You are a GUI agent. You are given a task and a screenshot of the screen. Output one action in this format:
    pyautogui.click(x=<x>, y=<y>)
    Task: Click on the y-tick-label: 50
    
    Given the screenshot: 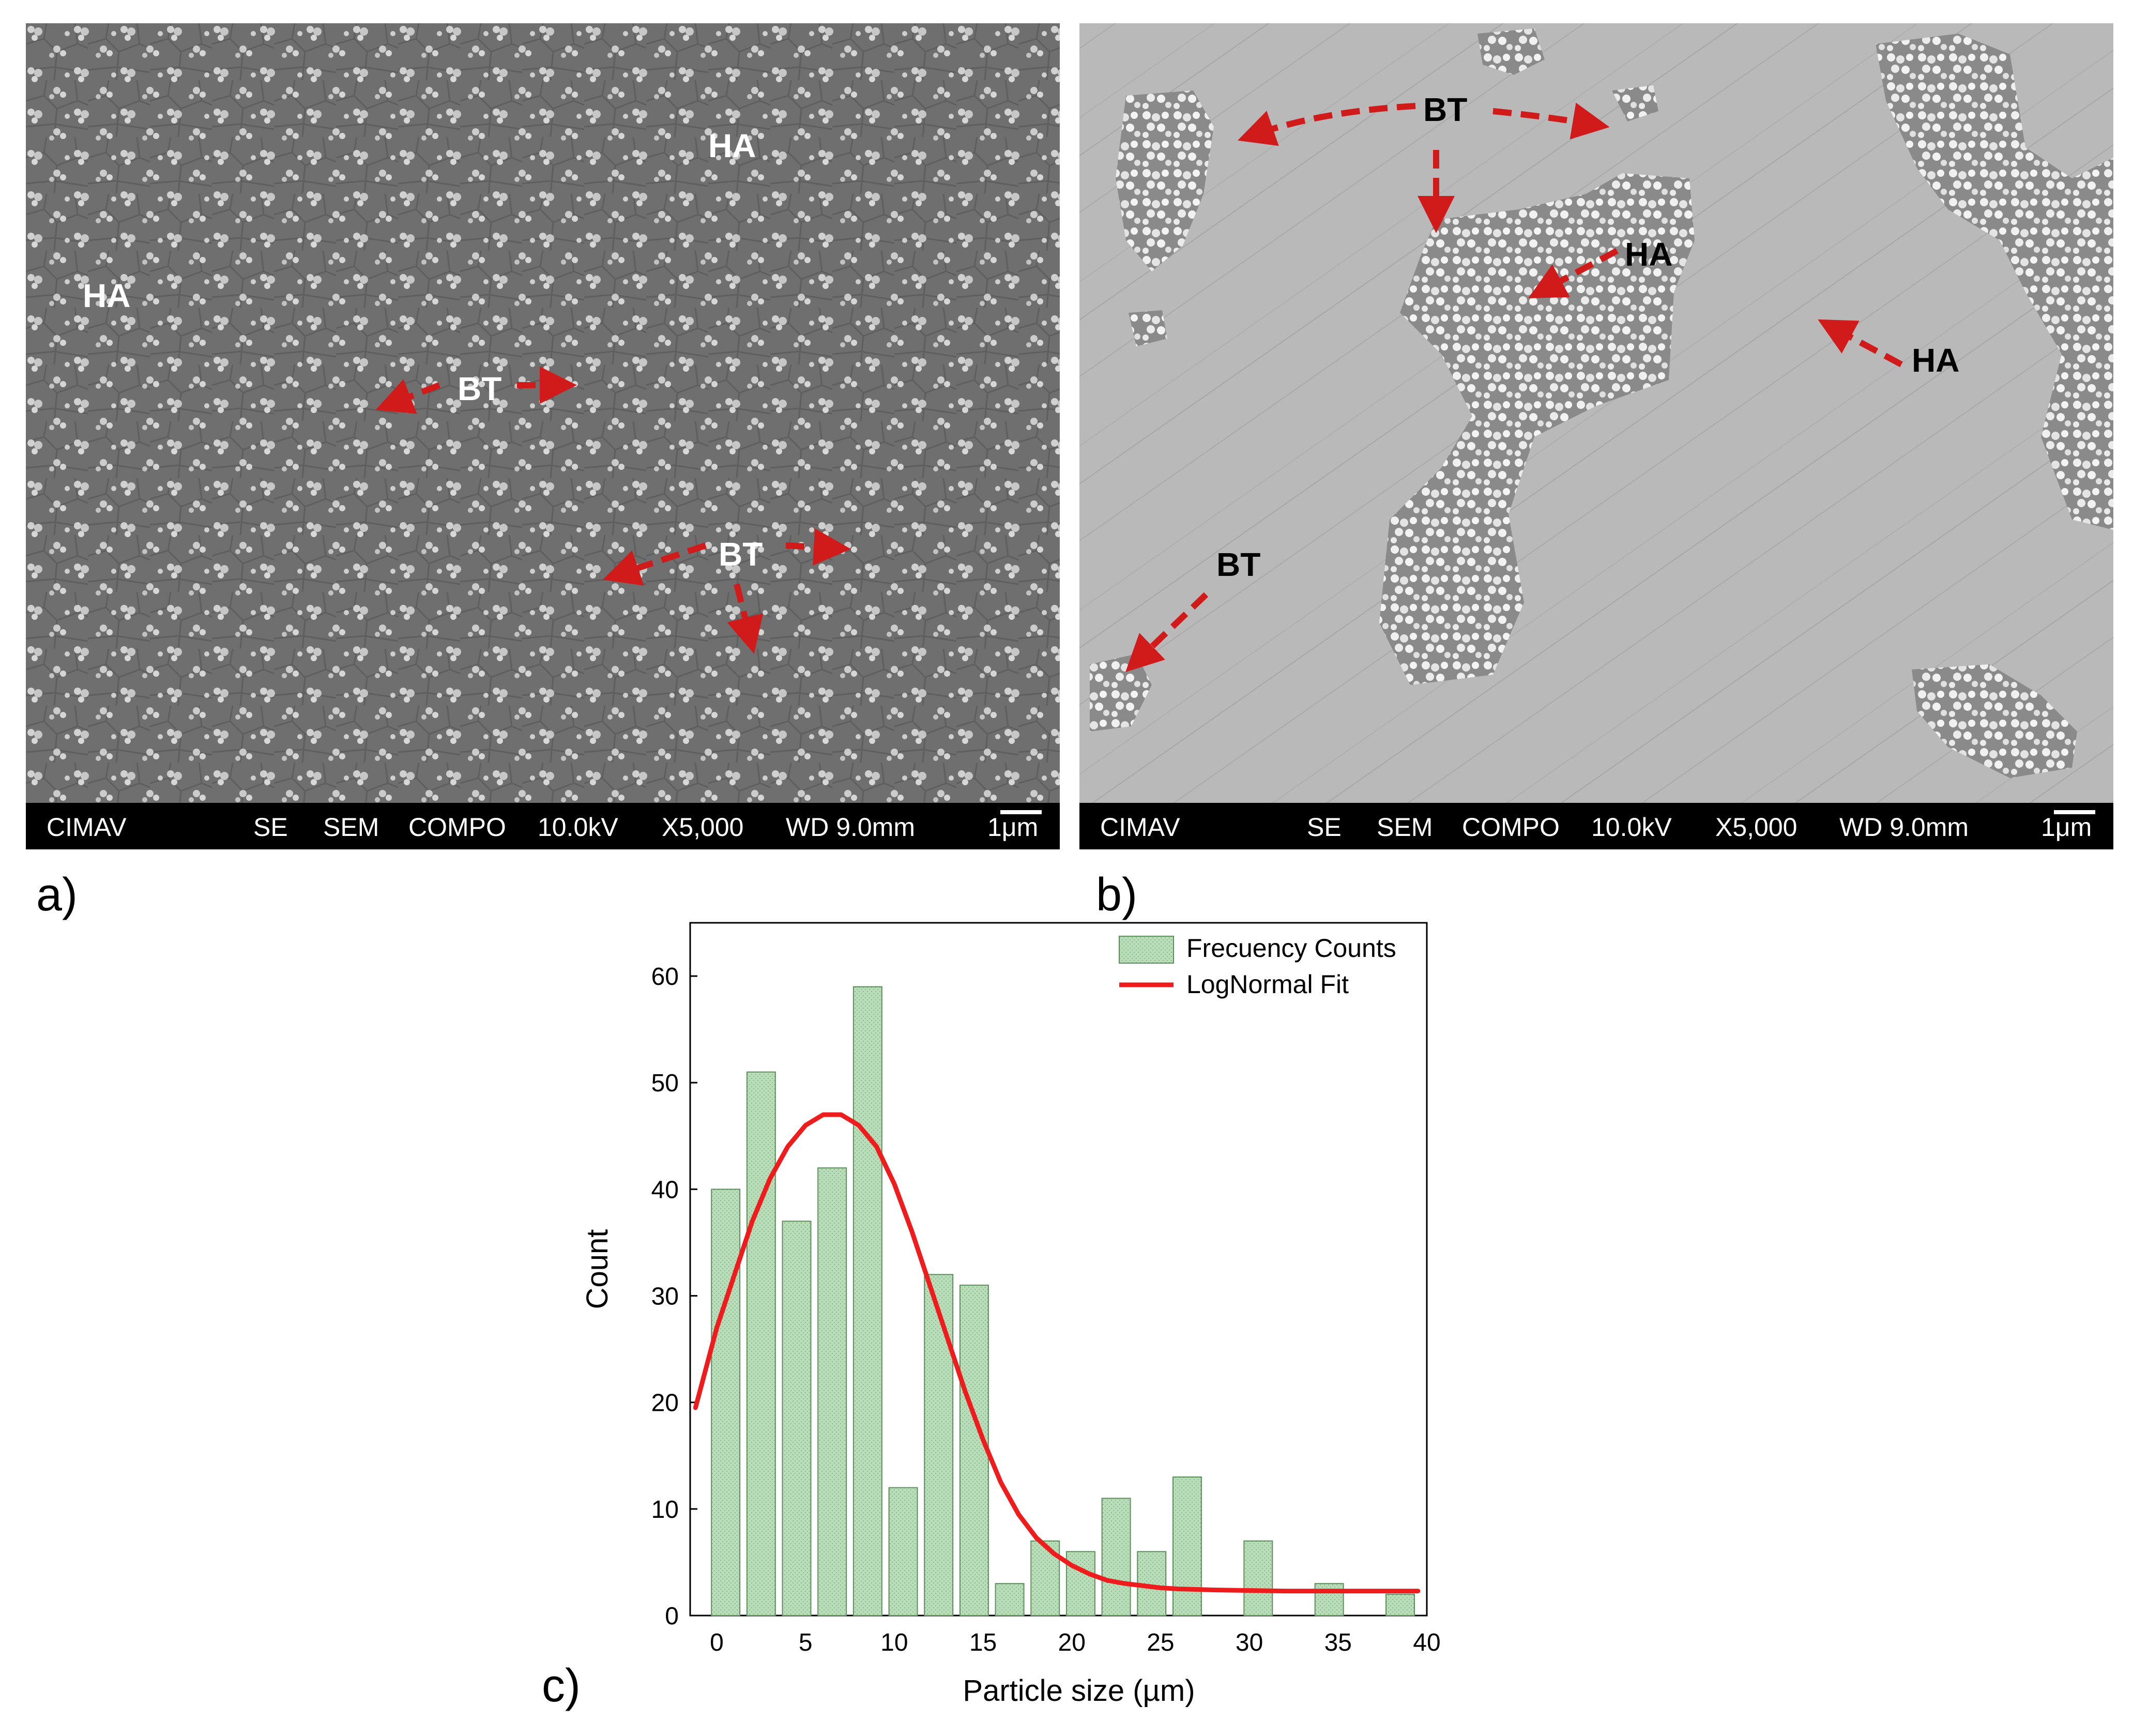 What is the action you would take?
    pyautogui.click(x=665, y=1084)
    